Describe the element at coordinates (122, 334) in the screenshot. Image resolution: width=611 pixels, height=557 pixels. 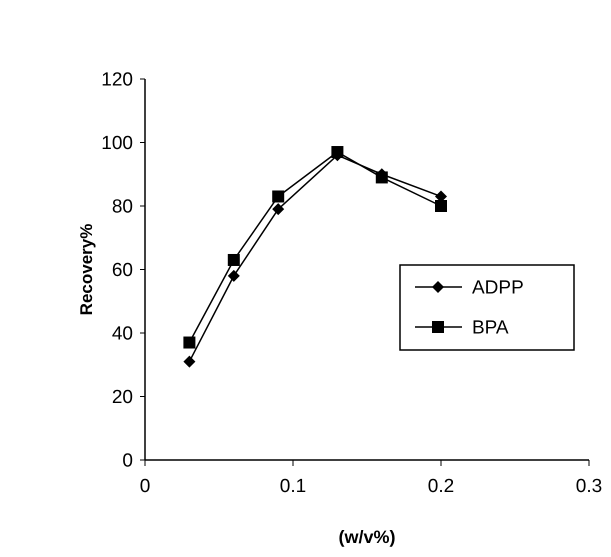
I see `y-tick-label: 40` at that location.